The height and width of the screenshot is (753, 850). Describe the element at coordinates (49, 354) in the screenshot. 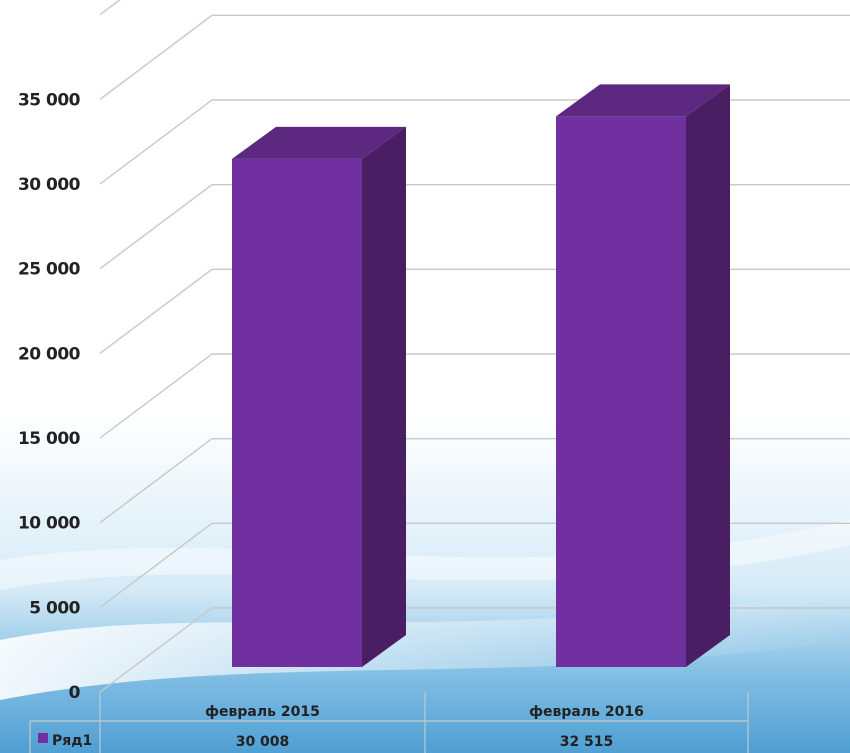

I see `y-tick-label: 20 000` at that location.